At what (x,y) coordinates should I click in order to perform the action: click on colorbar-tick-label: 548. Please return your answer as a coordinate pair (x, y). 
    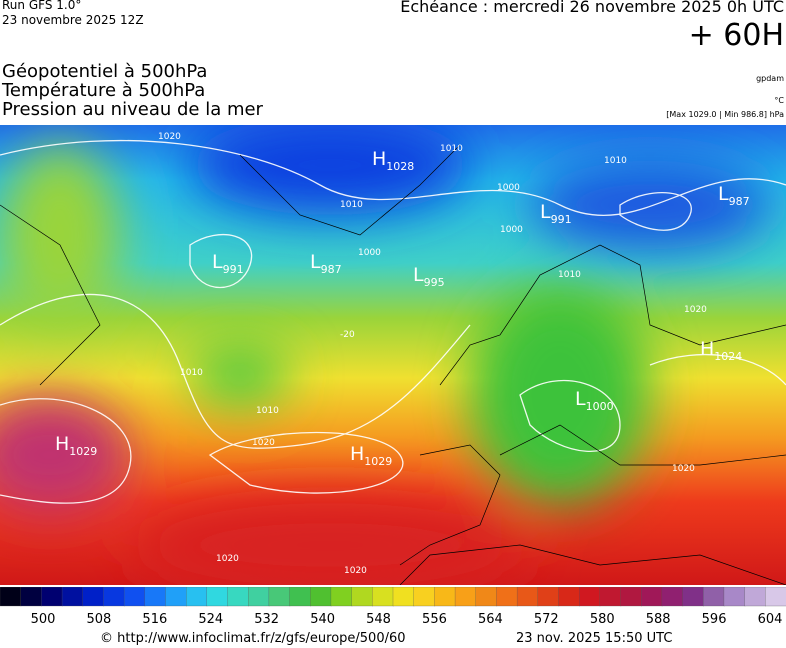
    Looking at the image, I should click on (378, 619).